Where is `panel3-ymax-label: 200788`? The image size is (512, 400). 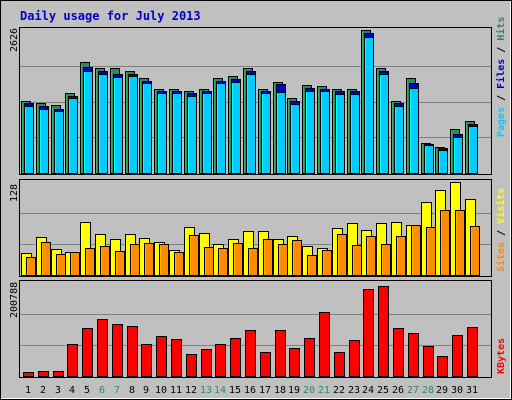
panel3-ymax-label: 200788 is located at coordinates (14, 300).